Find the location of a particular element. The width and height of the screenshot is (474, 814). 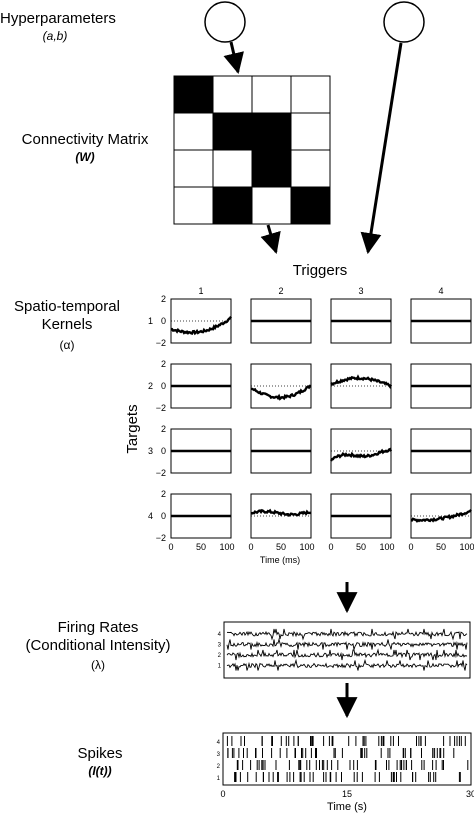

spikes-xtick-0: 0 is located at coordinates (222, 794).